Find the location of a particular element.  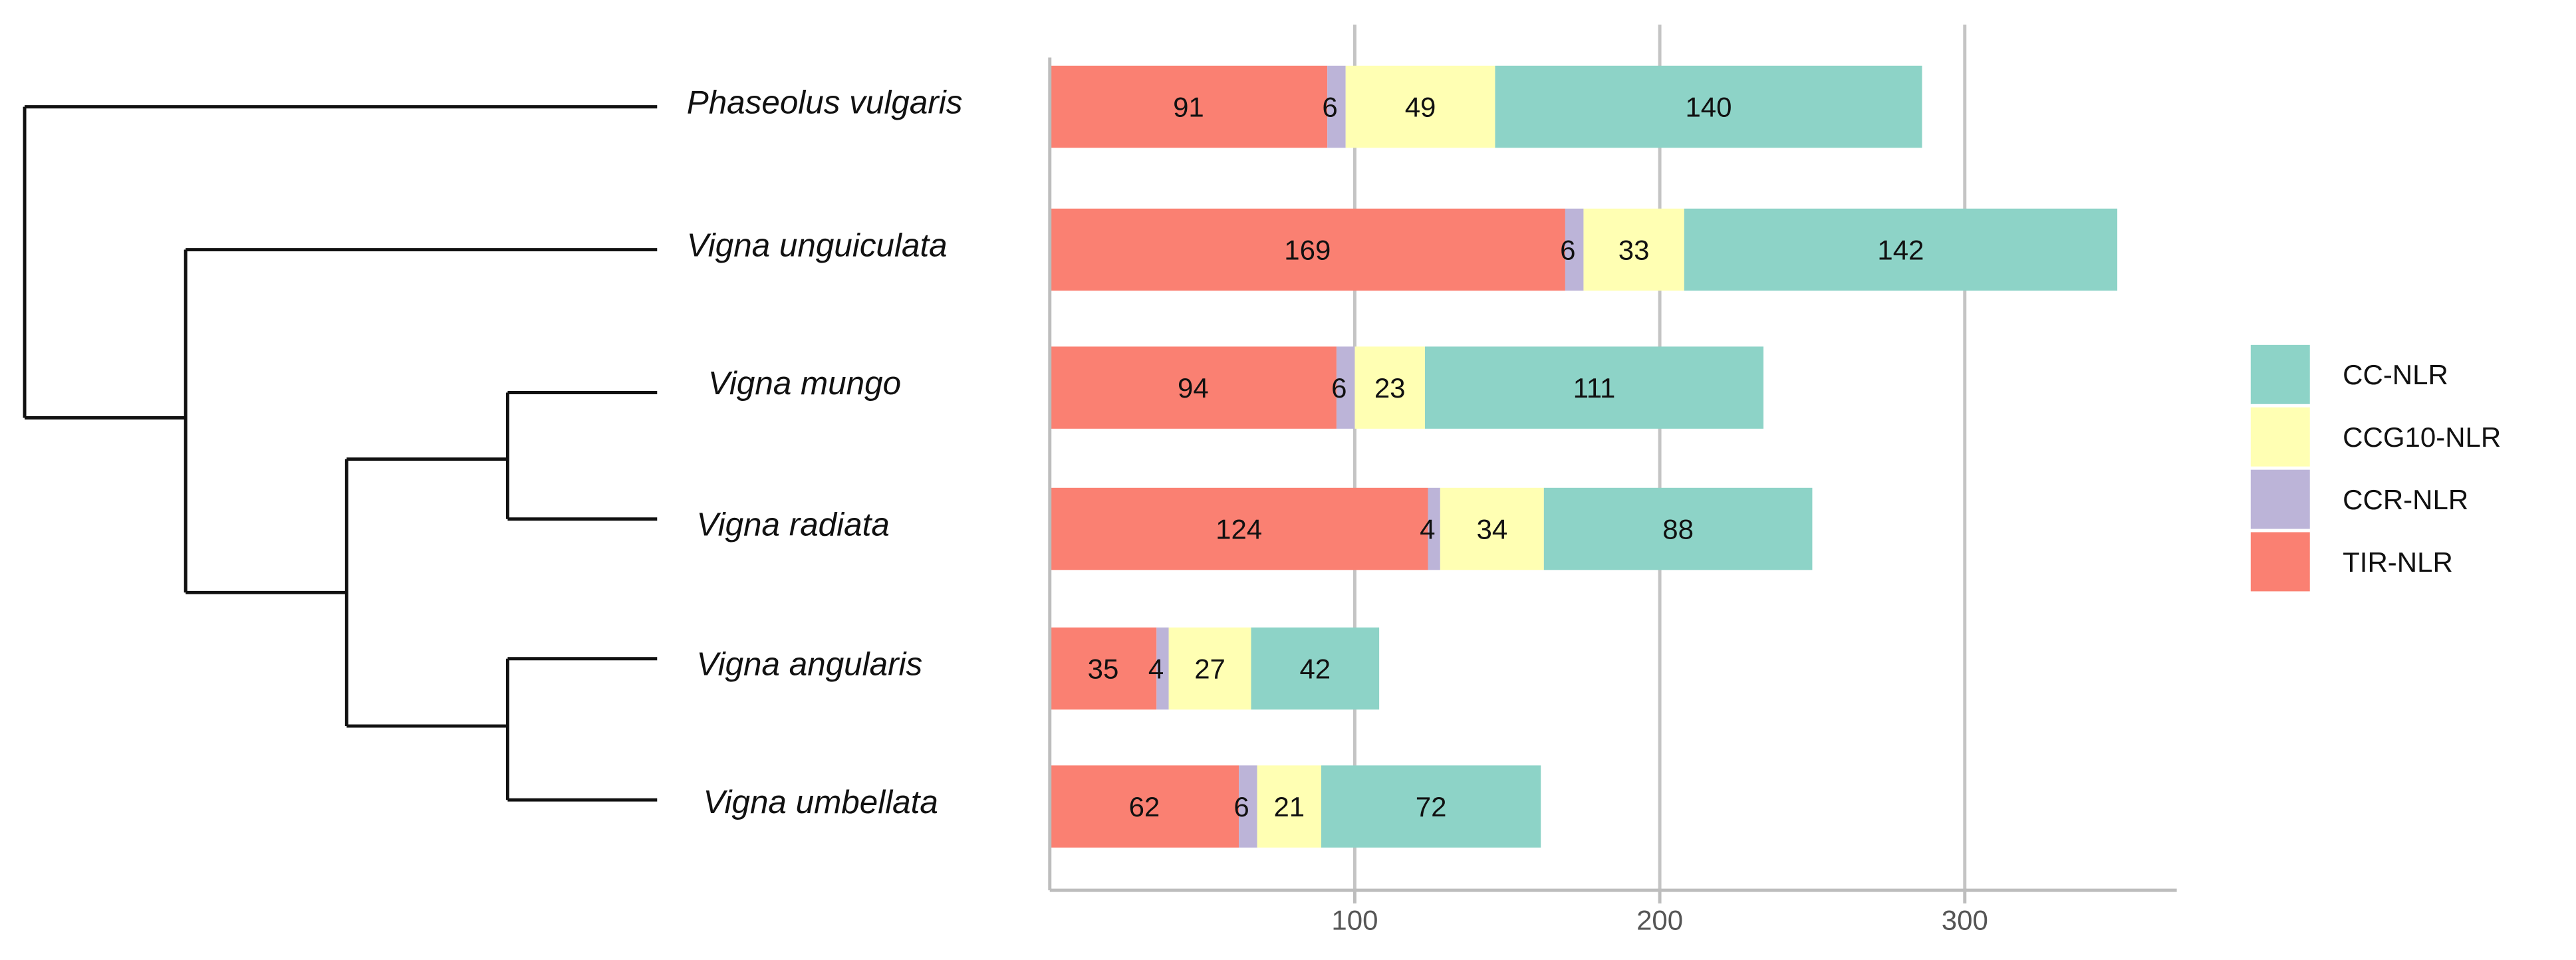

bar-segment-ccr-nlr-vigna-unguiculata is located at coordinates (1575, 249).